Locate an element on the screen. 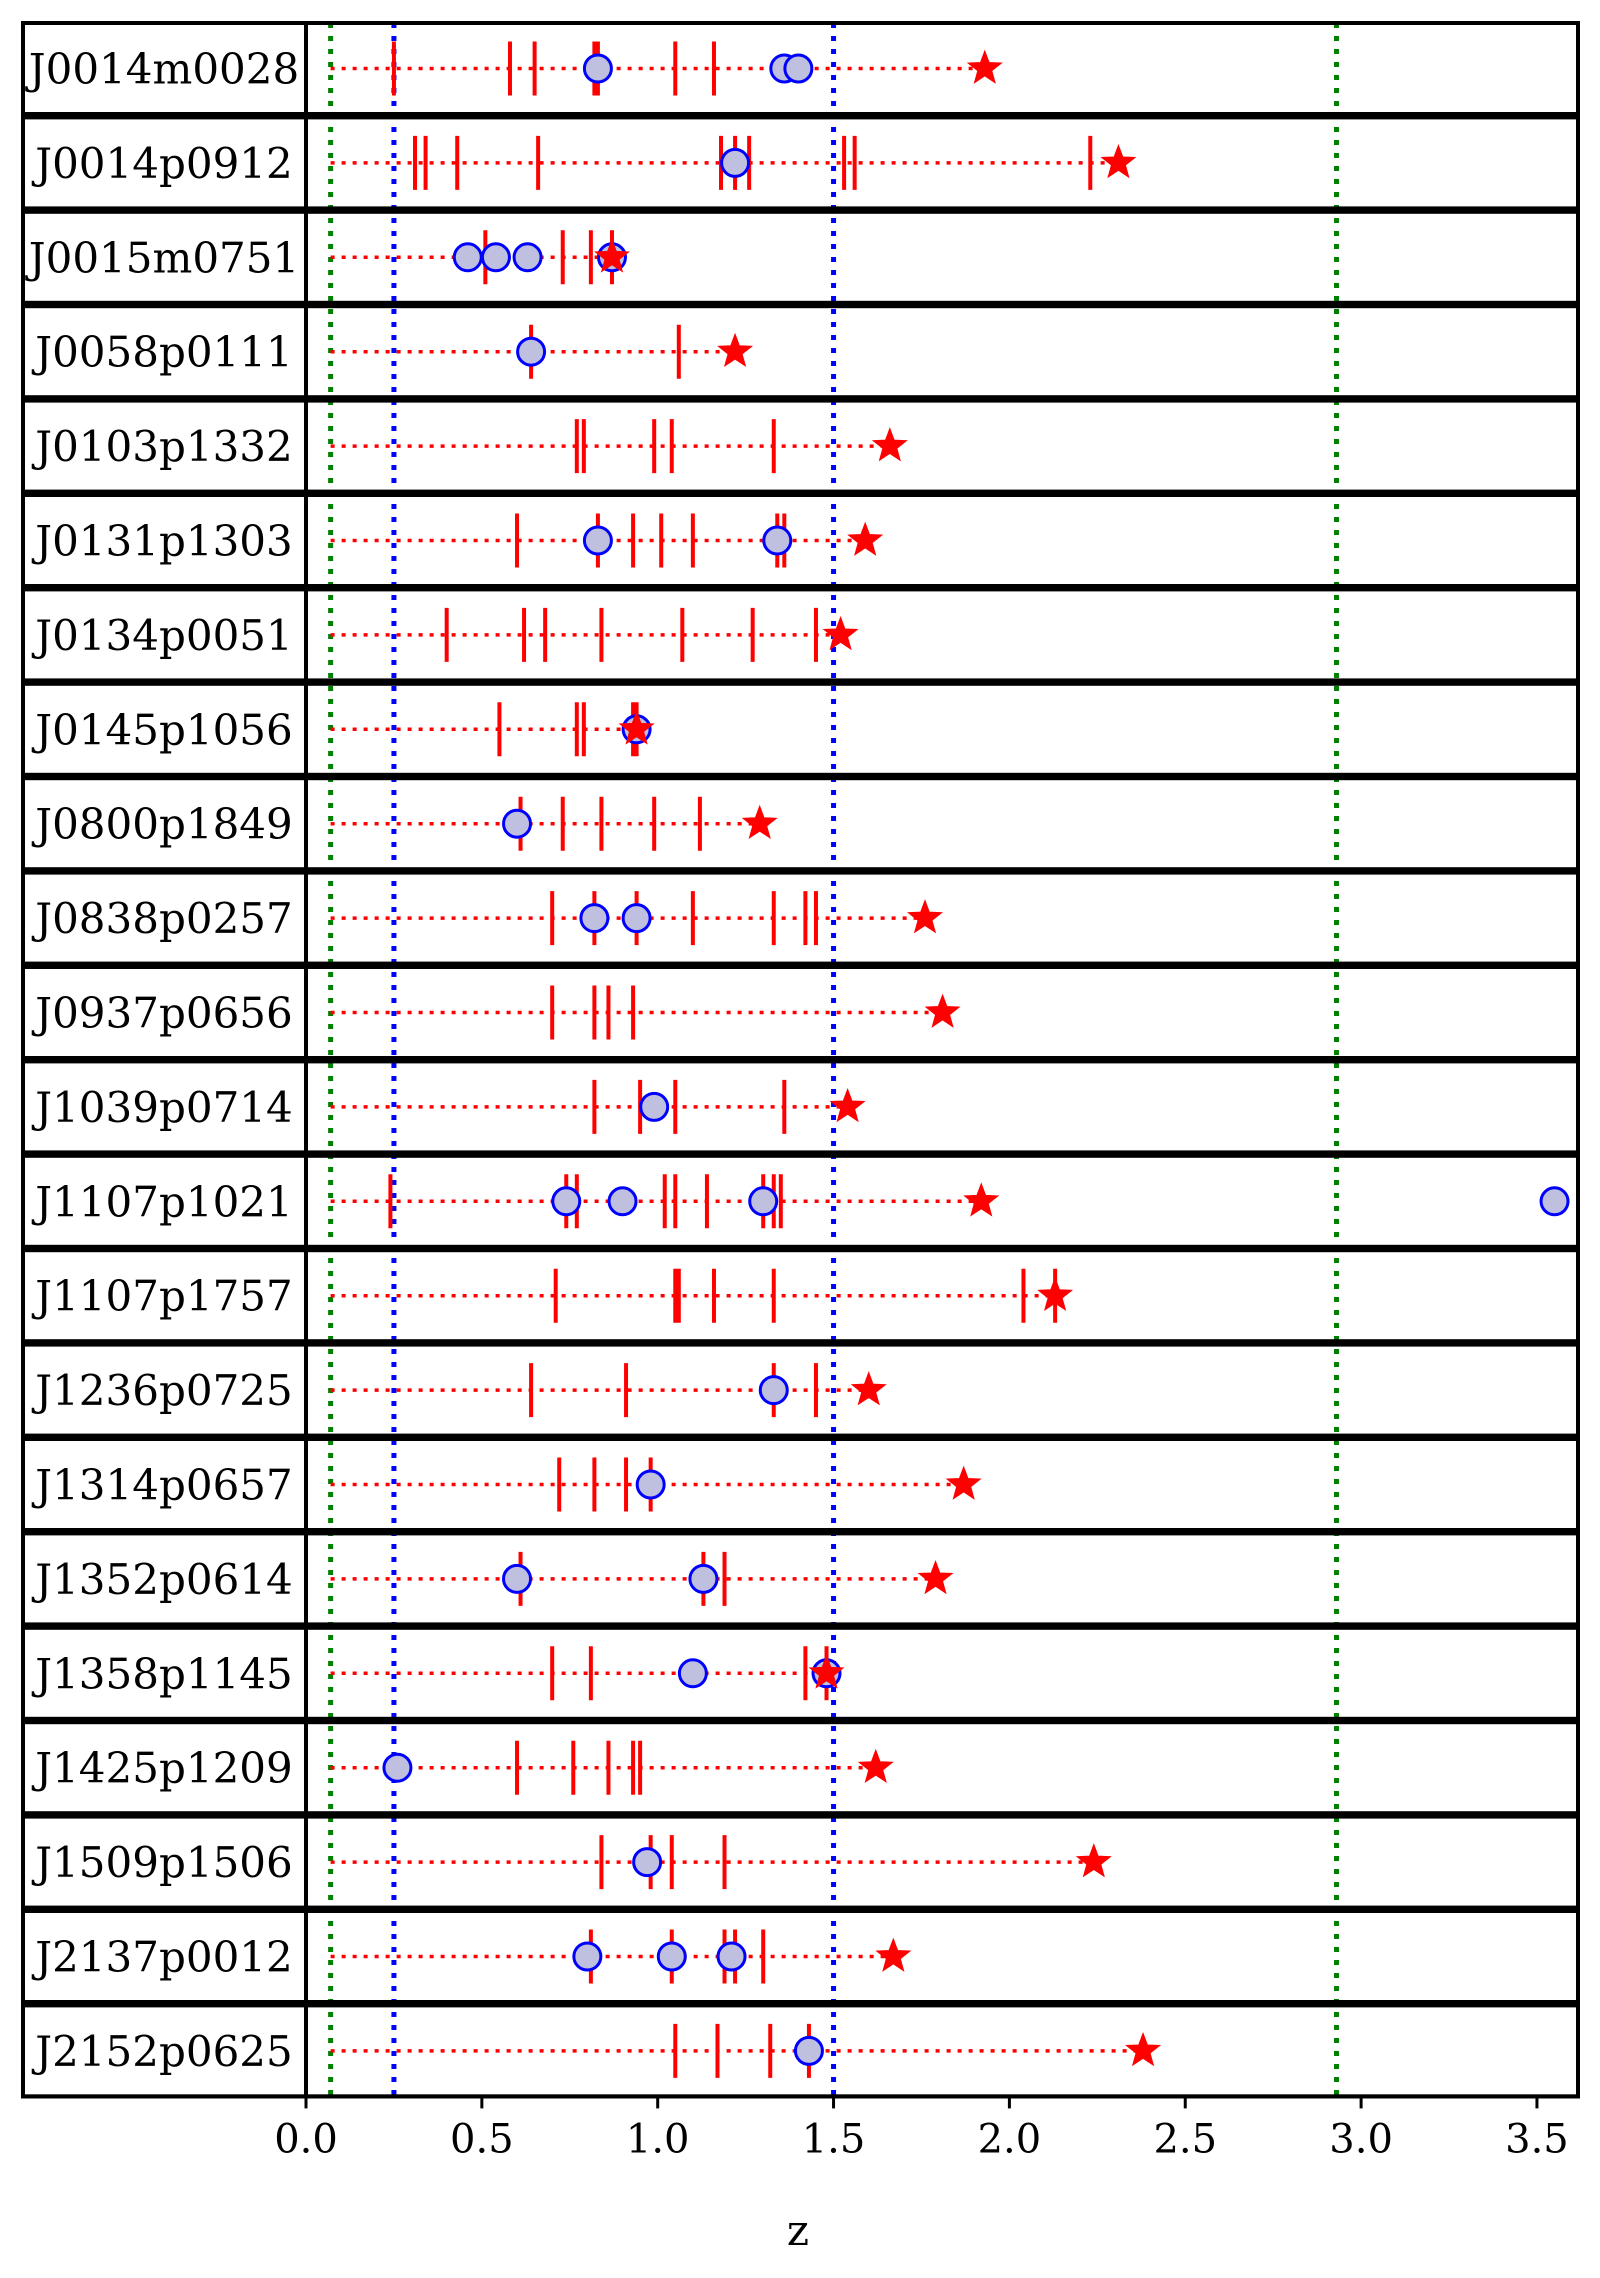 Image resolution: width=1600 pixels, height=2278 pixels. x-tick-label-3: 1.5 is located at coordinates (834, 2139).